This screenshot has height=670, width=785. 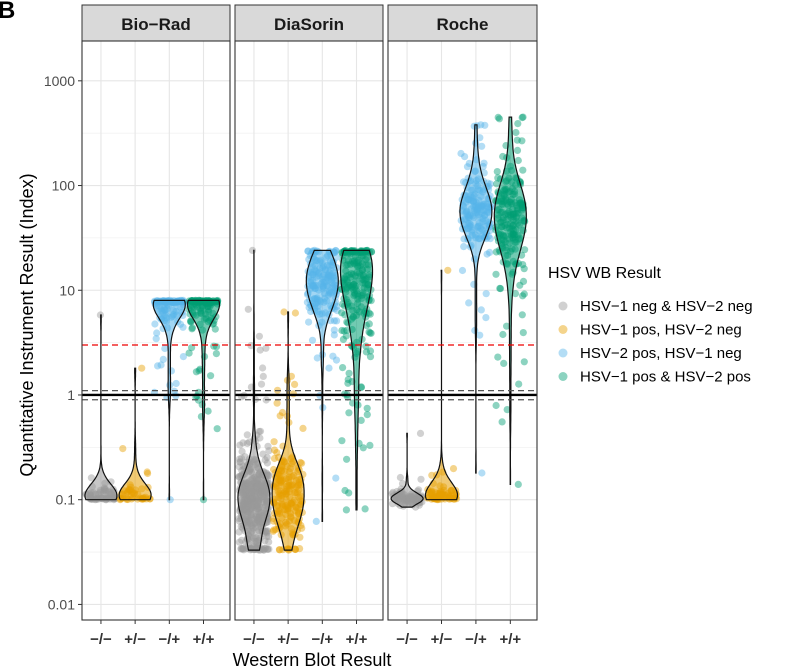 What do you see at coordinates (665, 377) in the screenshot?
I see `legend-label: HSV−1 pos & HSV−2 pos` at bounding box center [665, 377].